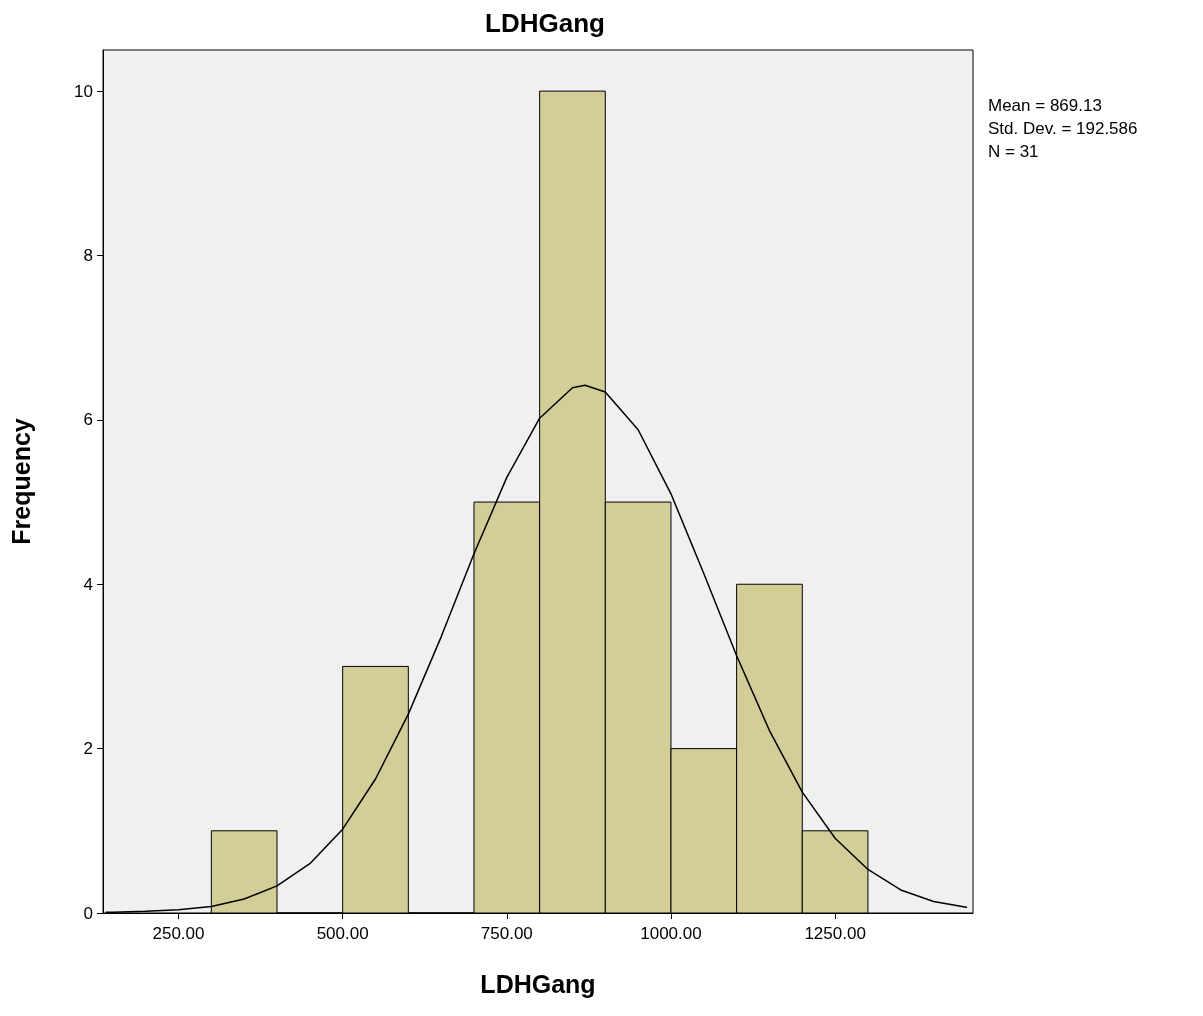 The width and height of the screenshot is (1203, 1016). What do you see at coordinates (671, 933) in the screenshot?
I see `x-tick-label: 1000.00` at bounding box center [671, 933].